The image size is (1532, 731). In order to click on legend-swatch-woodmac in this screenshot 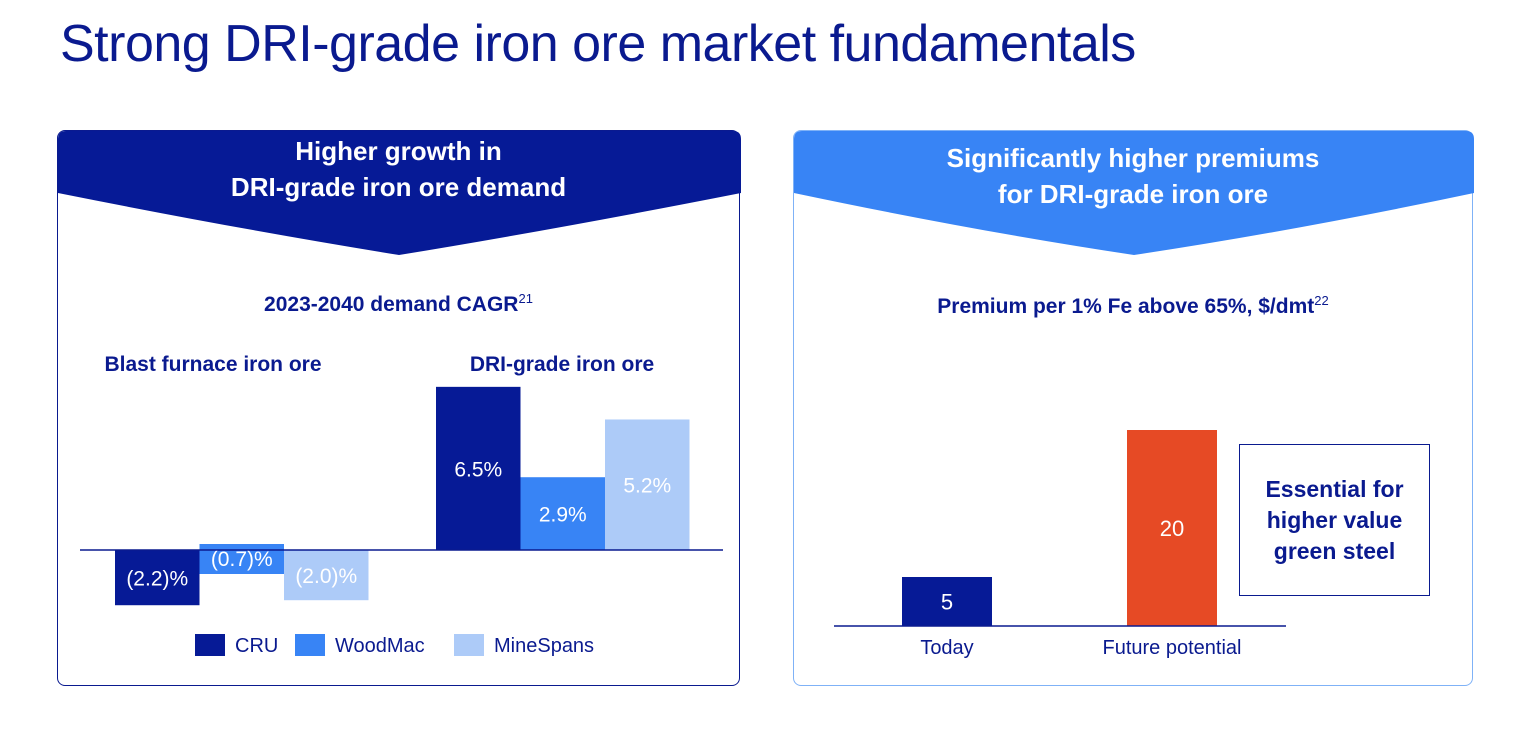, I will do `click(310, 645)`.